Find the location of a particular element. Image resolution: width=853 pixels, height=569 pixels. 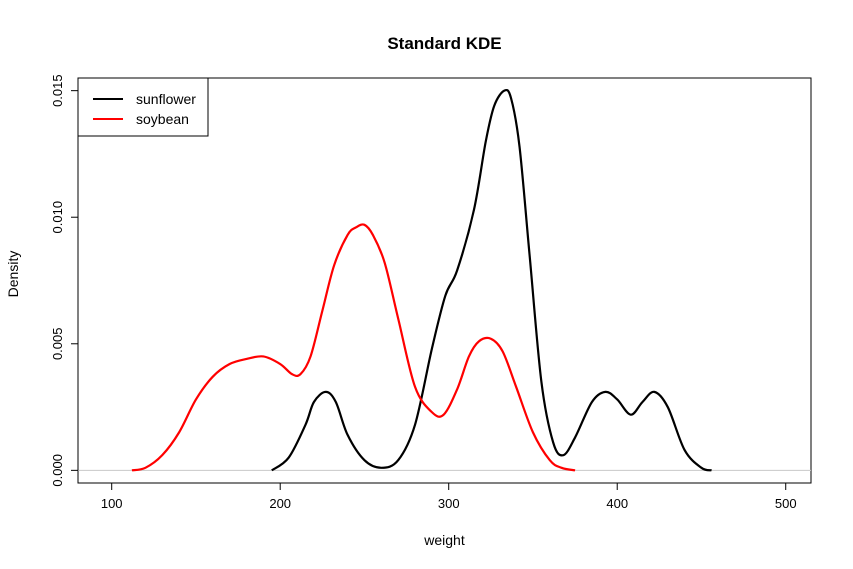

x-tick-label: 300 is located at coordinates (449, 503).